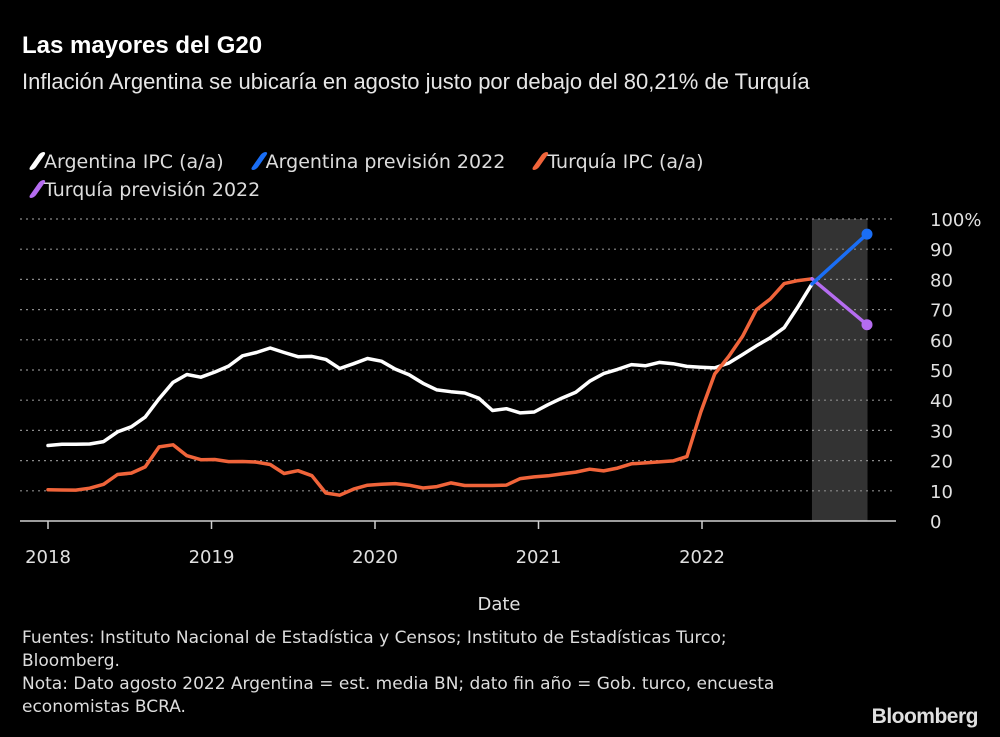  What do you see at coordinates (867, 325) in the screenshot?
I see `forecast-endpoint-turquia-prevision-2022` at bounding box center [867, 325].